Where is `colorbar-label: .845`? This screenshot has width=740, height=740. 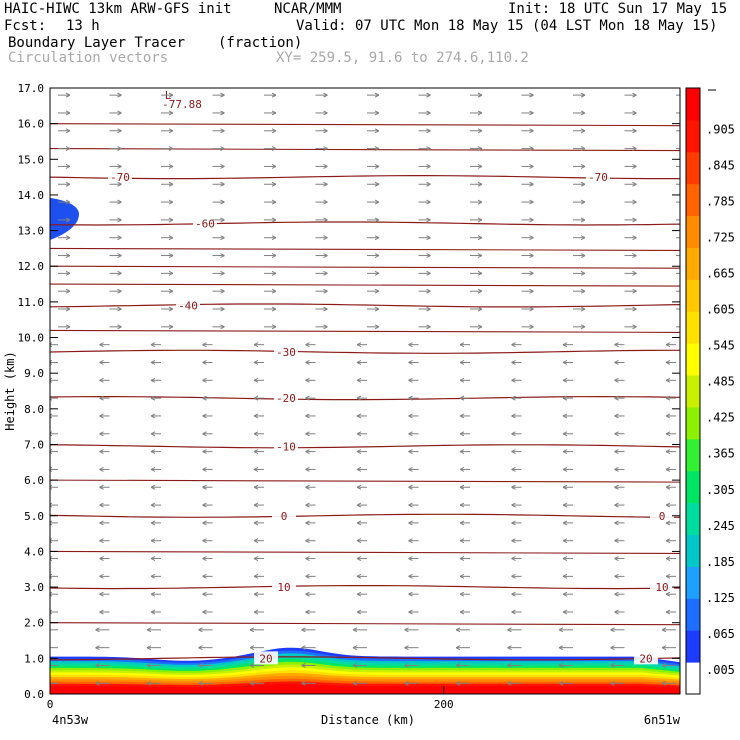
colorbar-label: .845 is located at coordinates (720, 165).